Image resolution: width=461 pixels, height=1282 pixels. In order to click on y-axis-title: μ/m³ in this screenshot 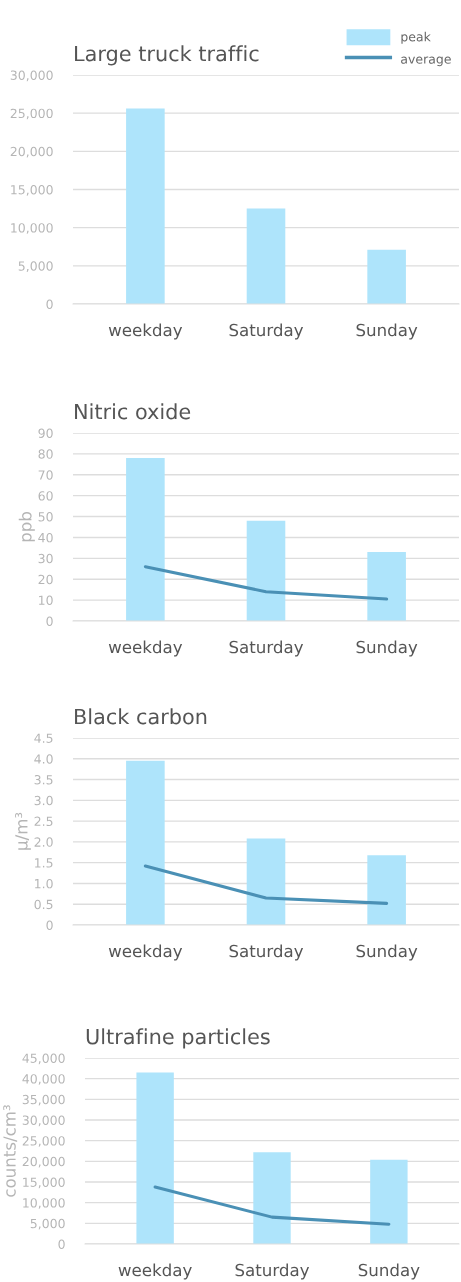, I will do `click(23, 831)`.